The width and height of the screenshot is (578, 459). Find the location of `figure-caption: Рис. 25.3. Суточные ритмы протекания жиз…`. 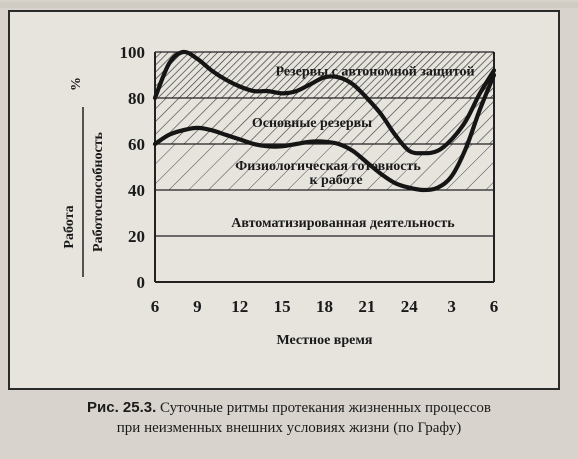

figure-caption: Рис. 25.3. Суточные ритмы протекания жиз… is located at coordinates (289, 418).